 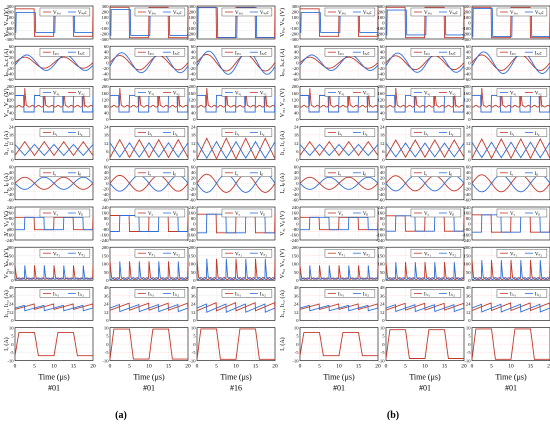 What do you see at coordinates (282, 183) in the screenshot?
I see `y-axis-label: Iₐ, Iᵦ (A)` at bounding box center [282, 183].